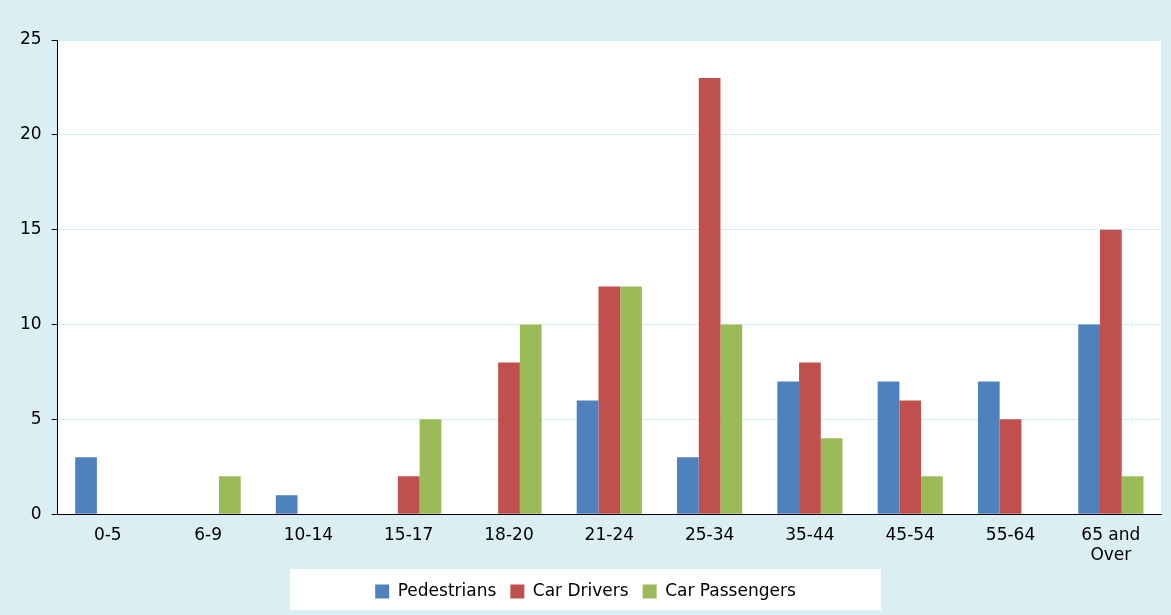 The height and width of the screenshot is (615, 1171). I want to click on x-tick-label: 55-64, so click(1010, 533).